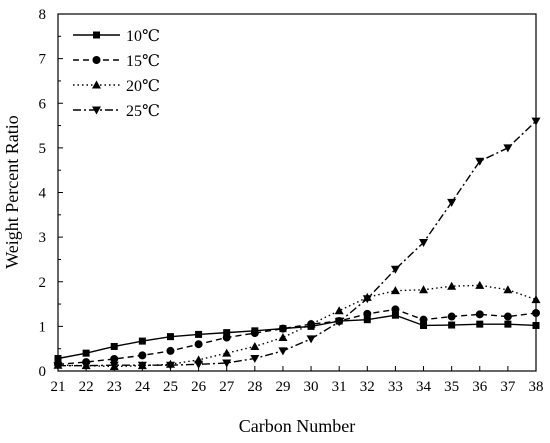 This screenshot has width=550, height=443. What do you see at coordinates (480, 387) in the screenshot?
I see `x-tick-label: 36` at bounding box center [480, 387].